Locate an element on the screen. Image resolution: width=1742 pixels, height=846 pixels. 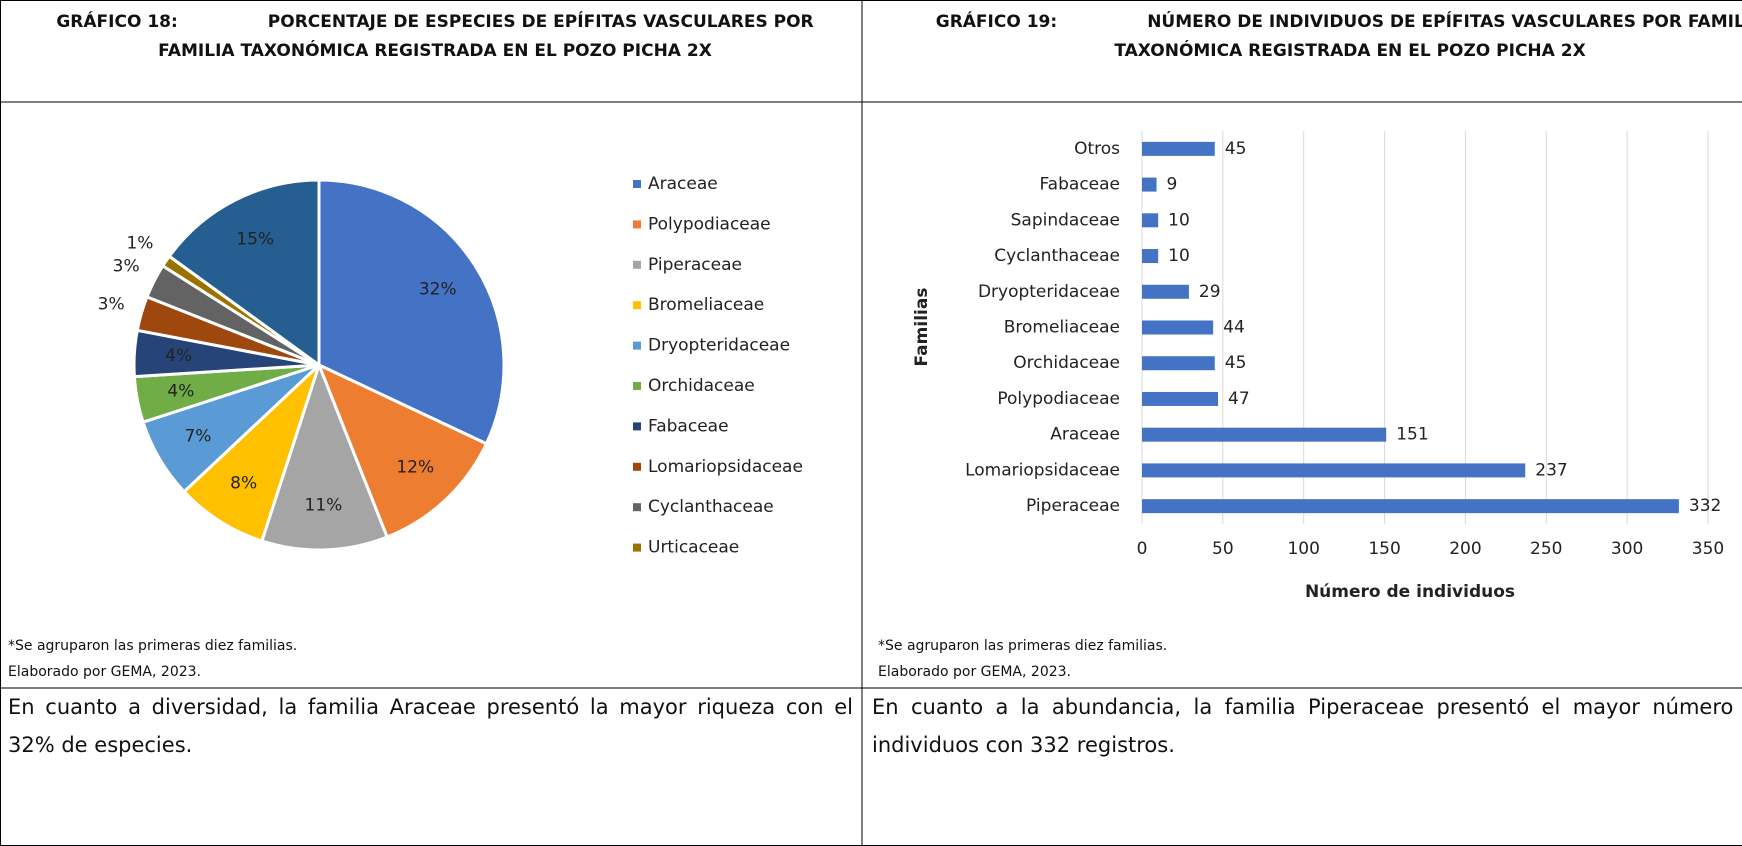
x-tick-label: 350 is located at coordinates (1708, 549).